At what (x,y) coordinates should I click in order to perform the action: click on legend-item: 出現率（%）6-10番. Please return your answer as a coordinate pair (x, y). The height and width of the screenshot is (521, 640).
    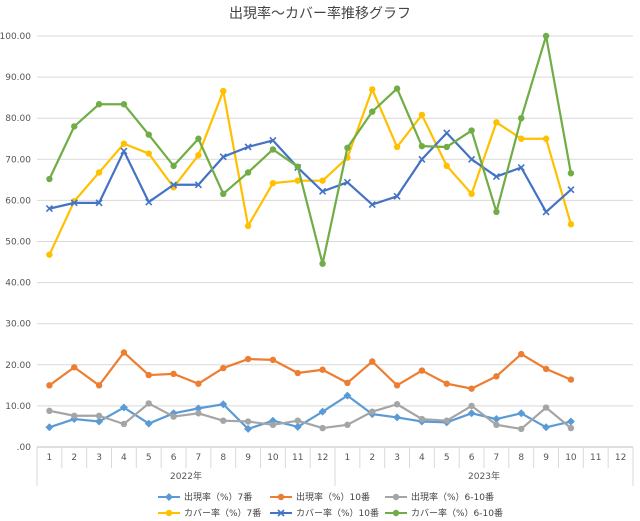
    Looking at the image, I should click on (439, 497).